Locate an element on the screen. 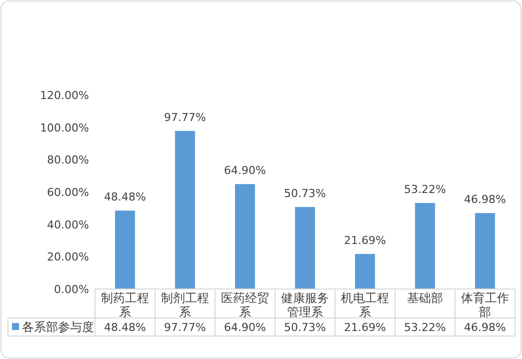 This screenshot has width=522, height=359. x-tick-label: 制剂工程系 is located at coordinates (185, 305).